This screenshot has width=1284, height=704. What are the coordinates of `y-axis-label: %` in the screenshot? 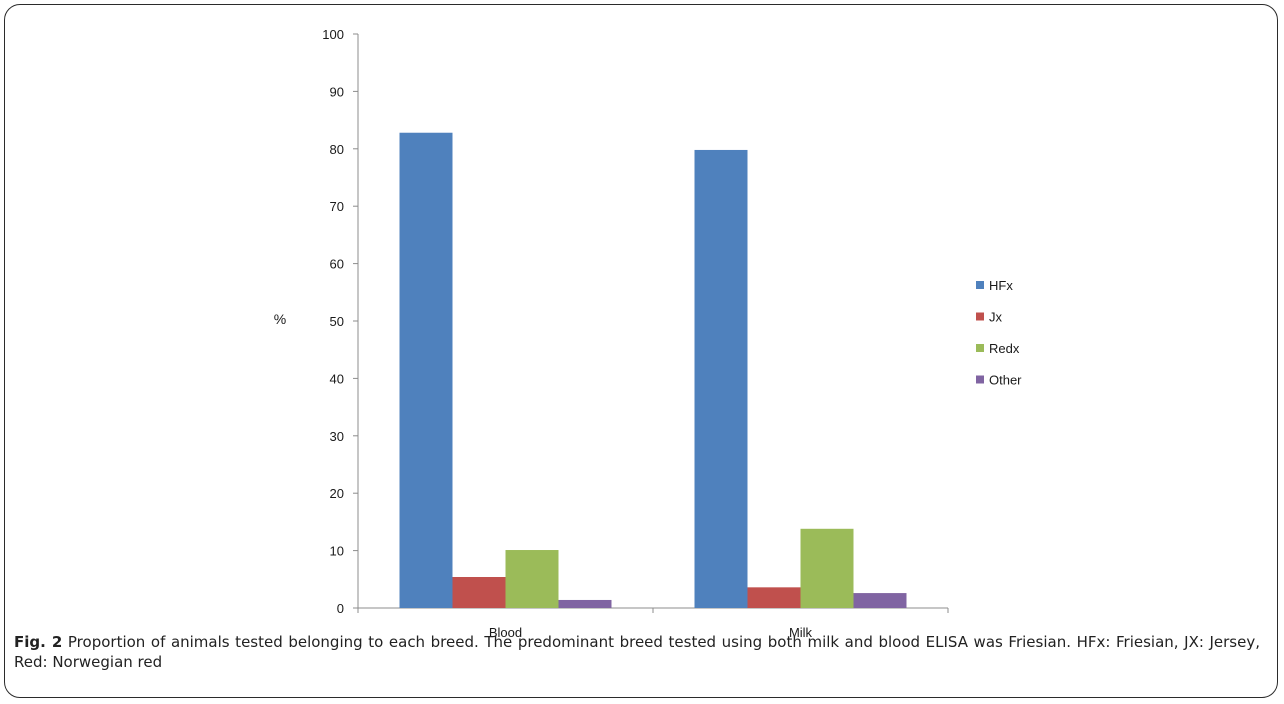 It's located at (280, 319).